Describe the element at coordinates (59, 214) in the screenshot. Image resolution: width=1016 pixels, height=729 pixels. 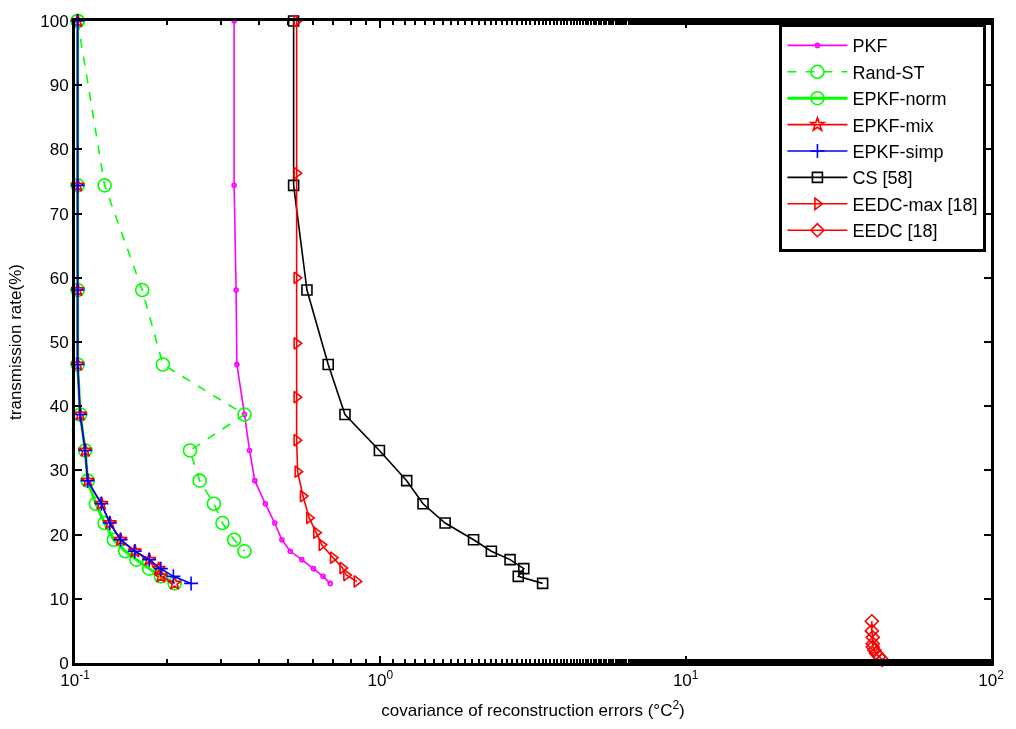
I see `y-tick-label: 70` at that location.